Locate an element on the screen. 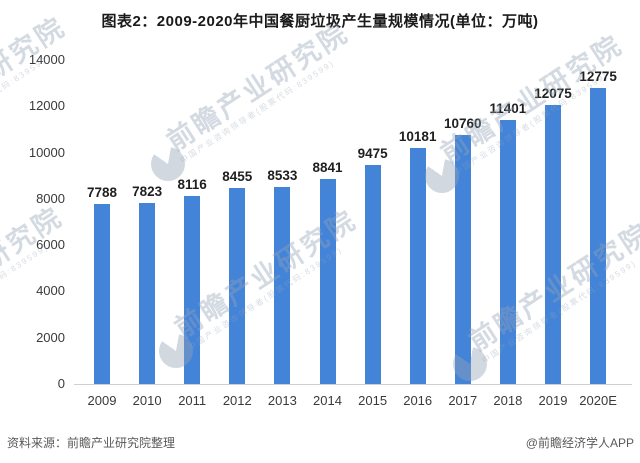  bar-value-label: 8116 is located at coordinates (192, 184).